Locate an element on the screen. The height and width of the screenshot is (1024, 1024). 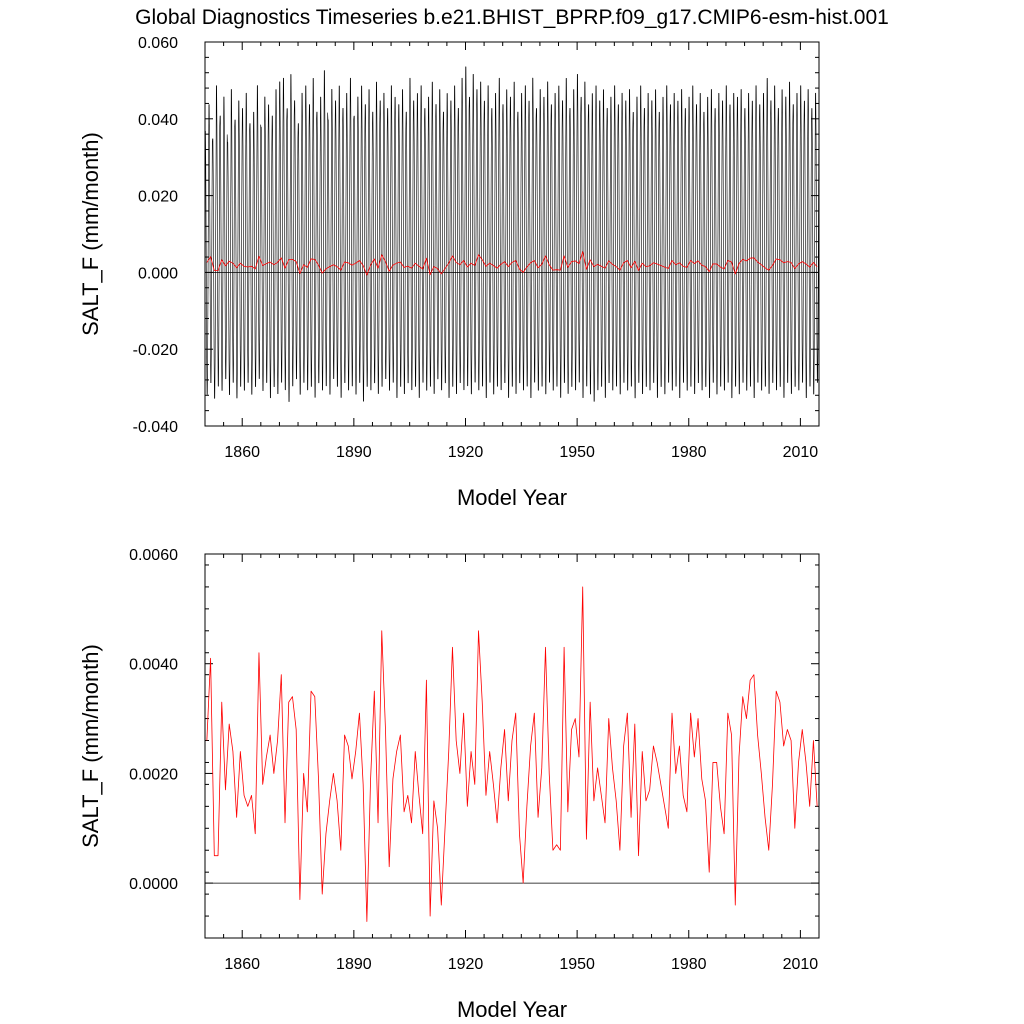
top-y-axis-label: SALT_F (mm/month) is located at coordinates (90, 234).